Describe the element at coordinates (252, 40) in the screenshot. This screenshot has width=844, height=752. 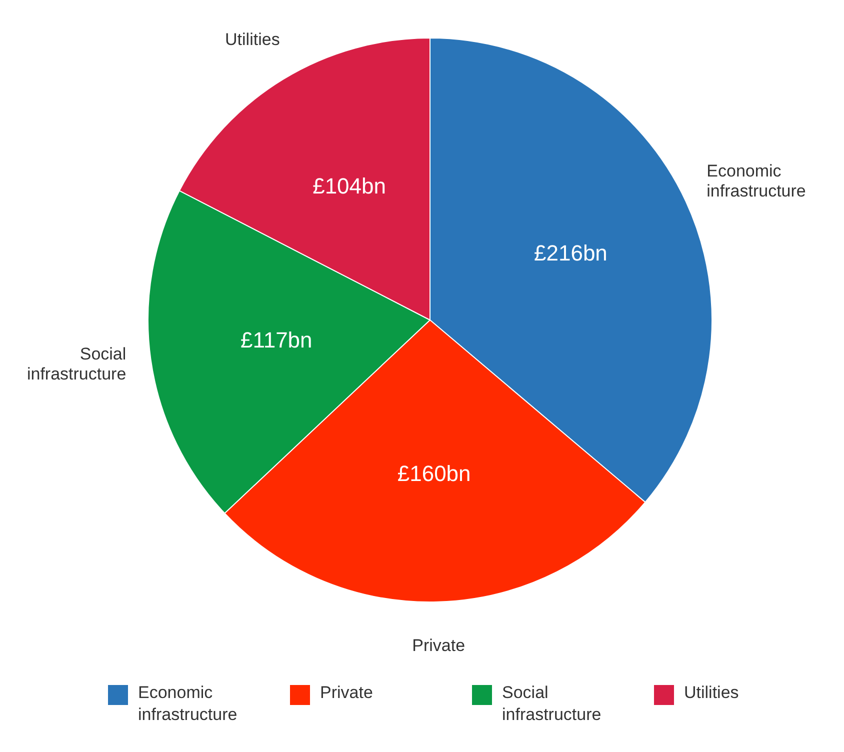
I see `slice-label: Utilities` at that location.